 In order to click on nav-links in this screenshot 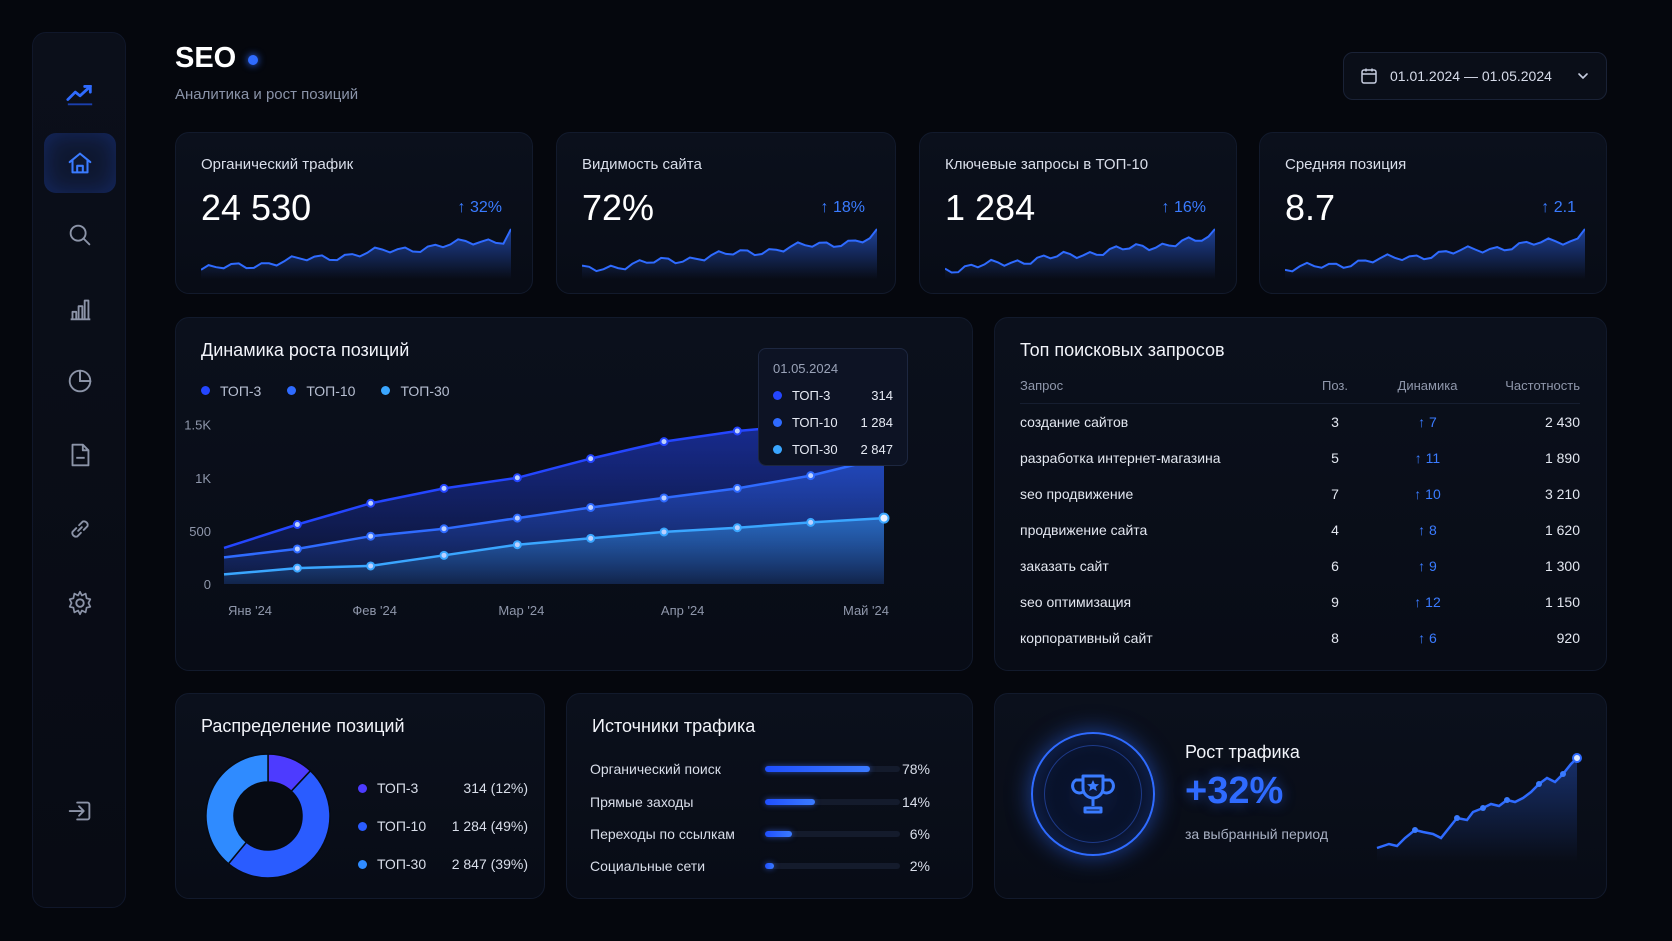, I will do `click(80, 529)`.